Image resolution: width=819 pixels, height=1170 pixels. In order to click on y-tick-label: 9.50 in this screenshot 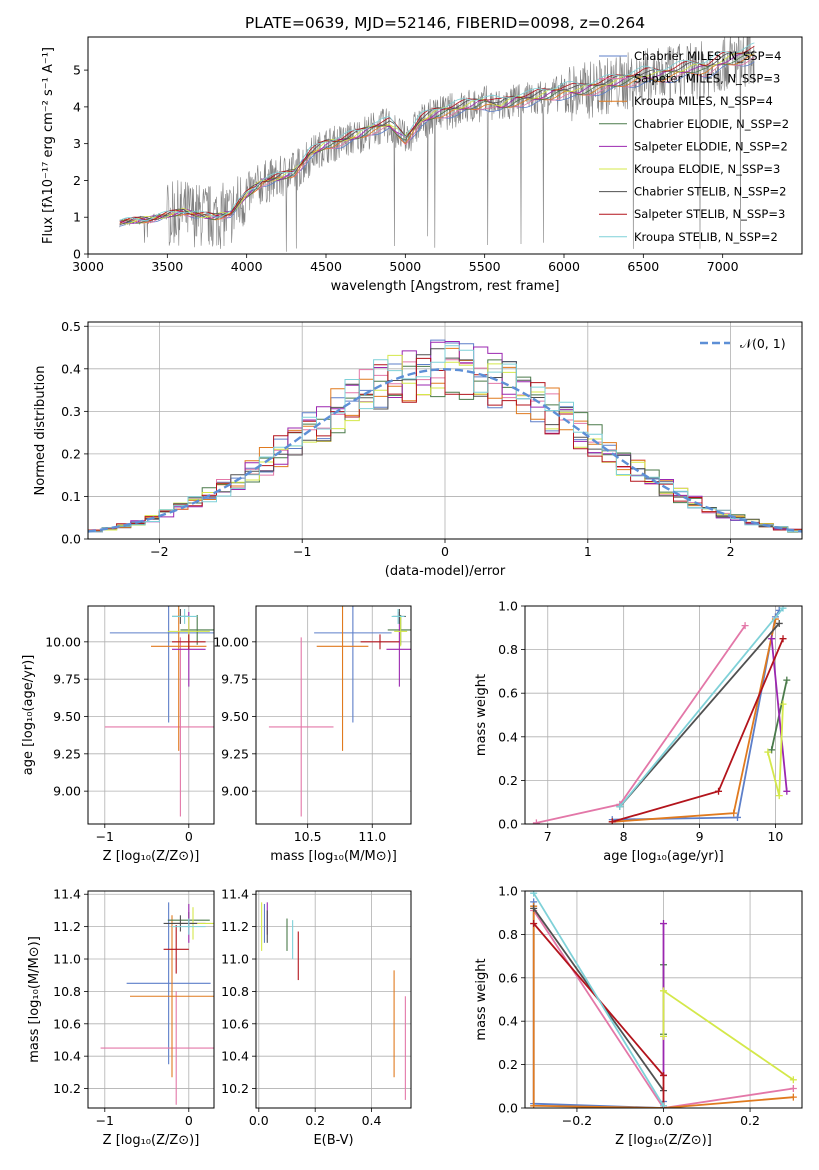, I will do `click(67, 716)`.